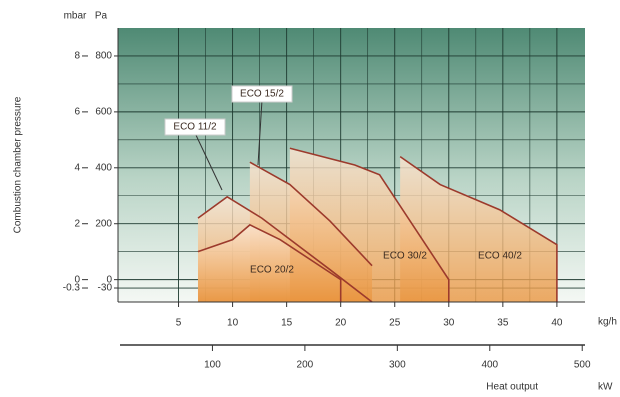  What do you see at coordinates (305, 365) in the screenshot?
I see `x2-tick-label: 200` at bounding box center [305, 365].